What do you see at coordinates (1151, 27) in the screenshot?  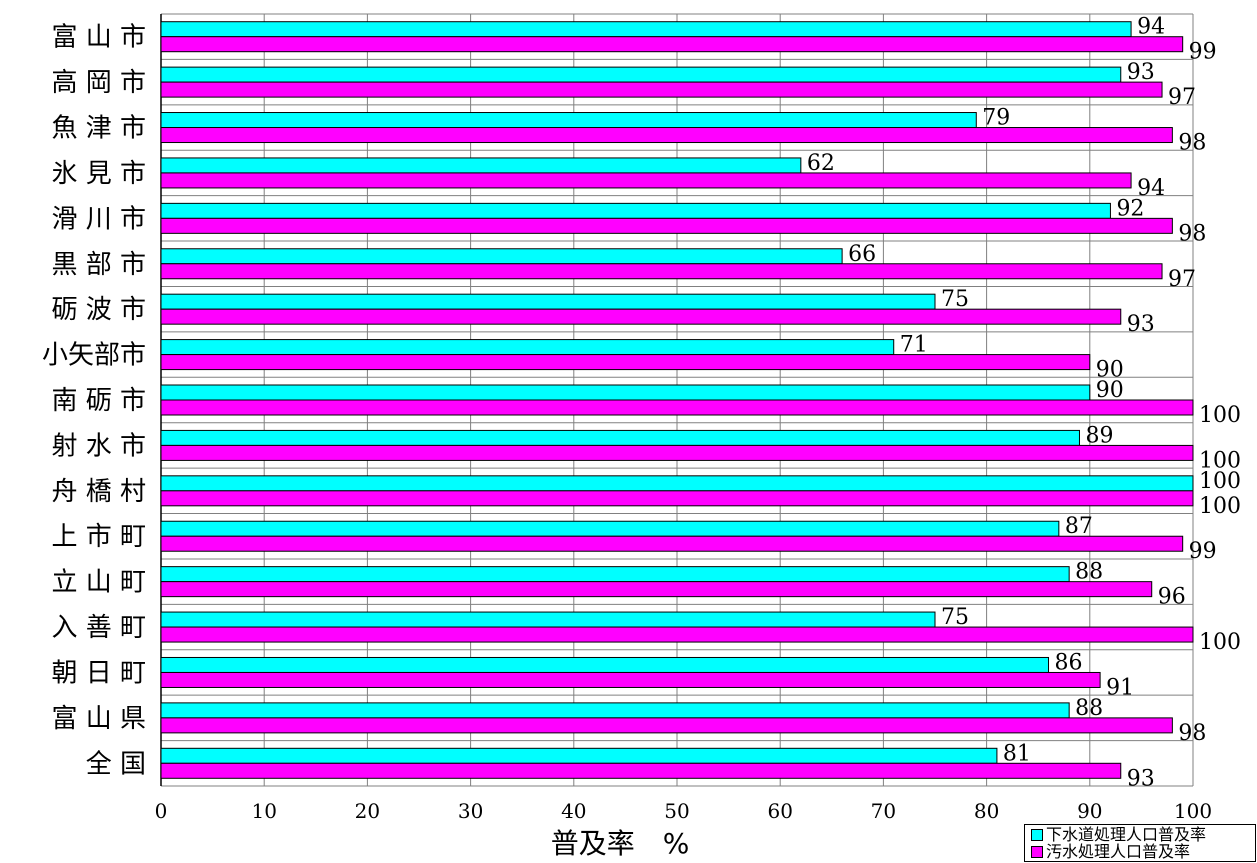 I see `value-label-sewer-0: 94` at bounding box center [1151, 27].